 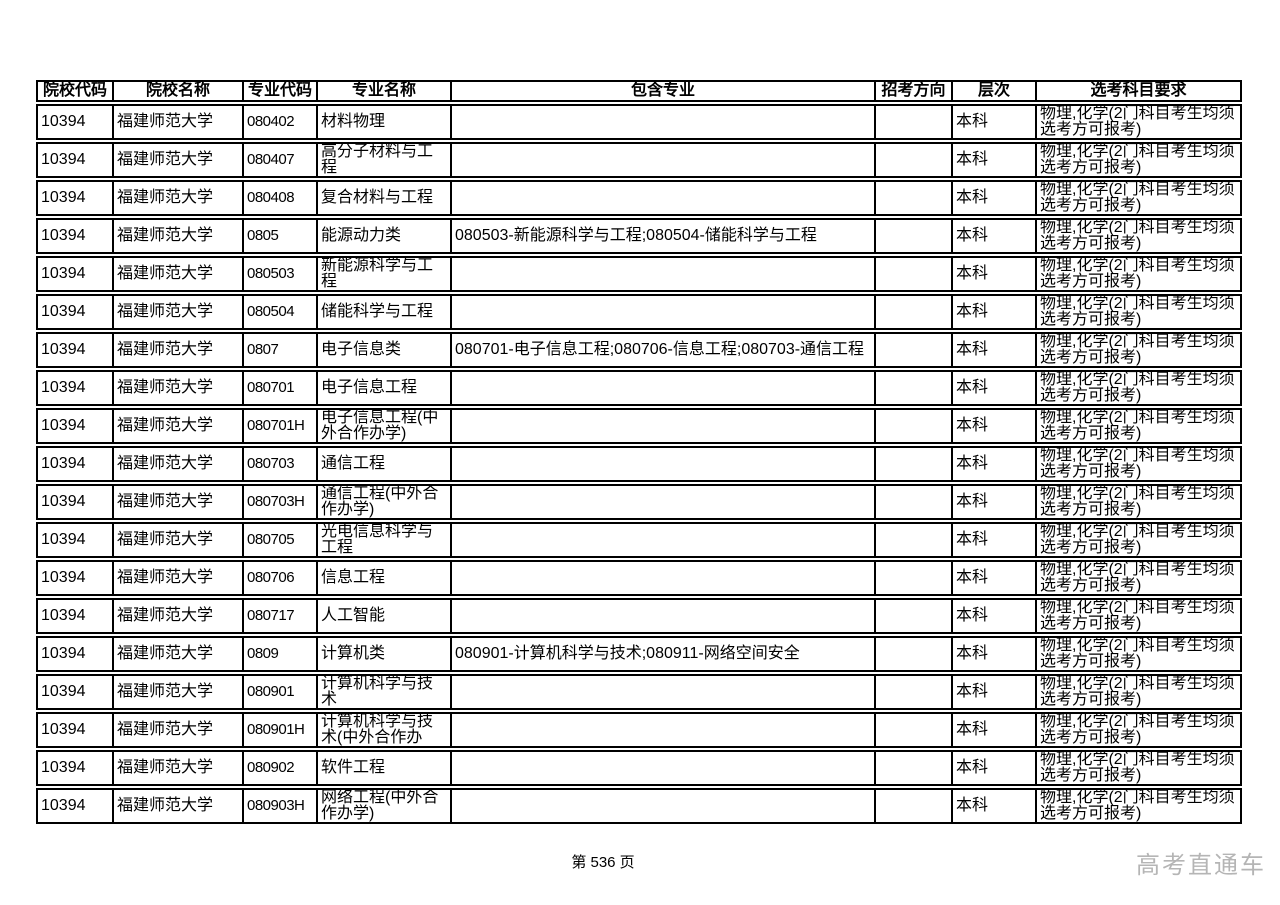 I want to click on cell-major_name: 通信工程(中外合作办学), so click(x=384, y=502).